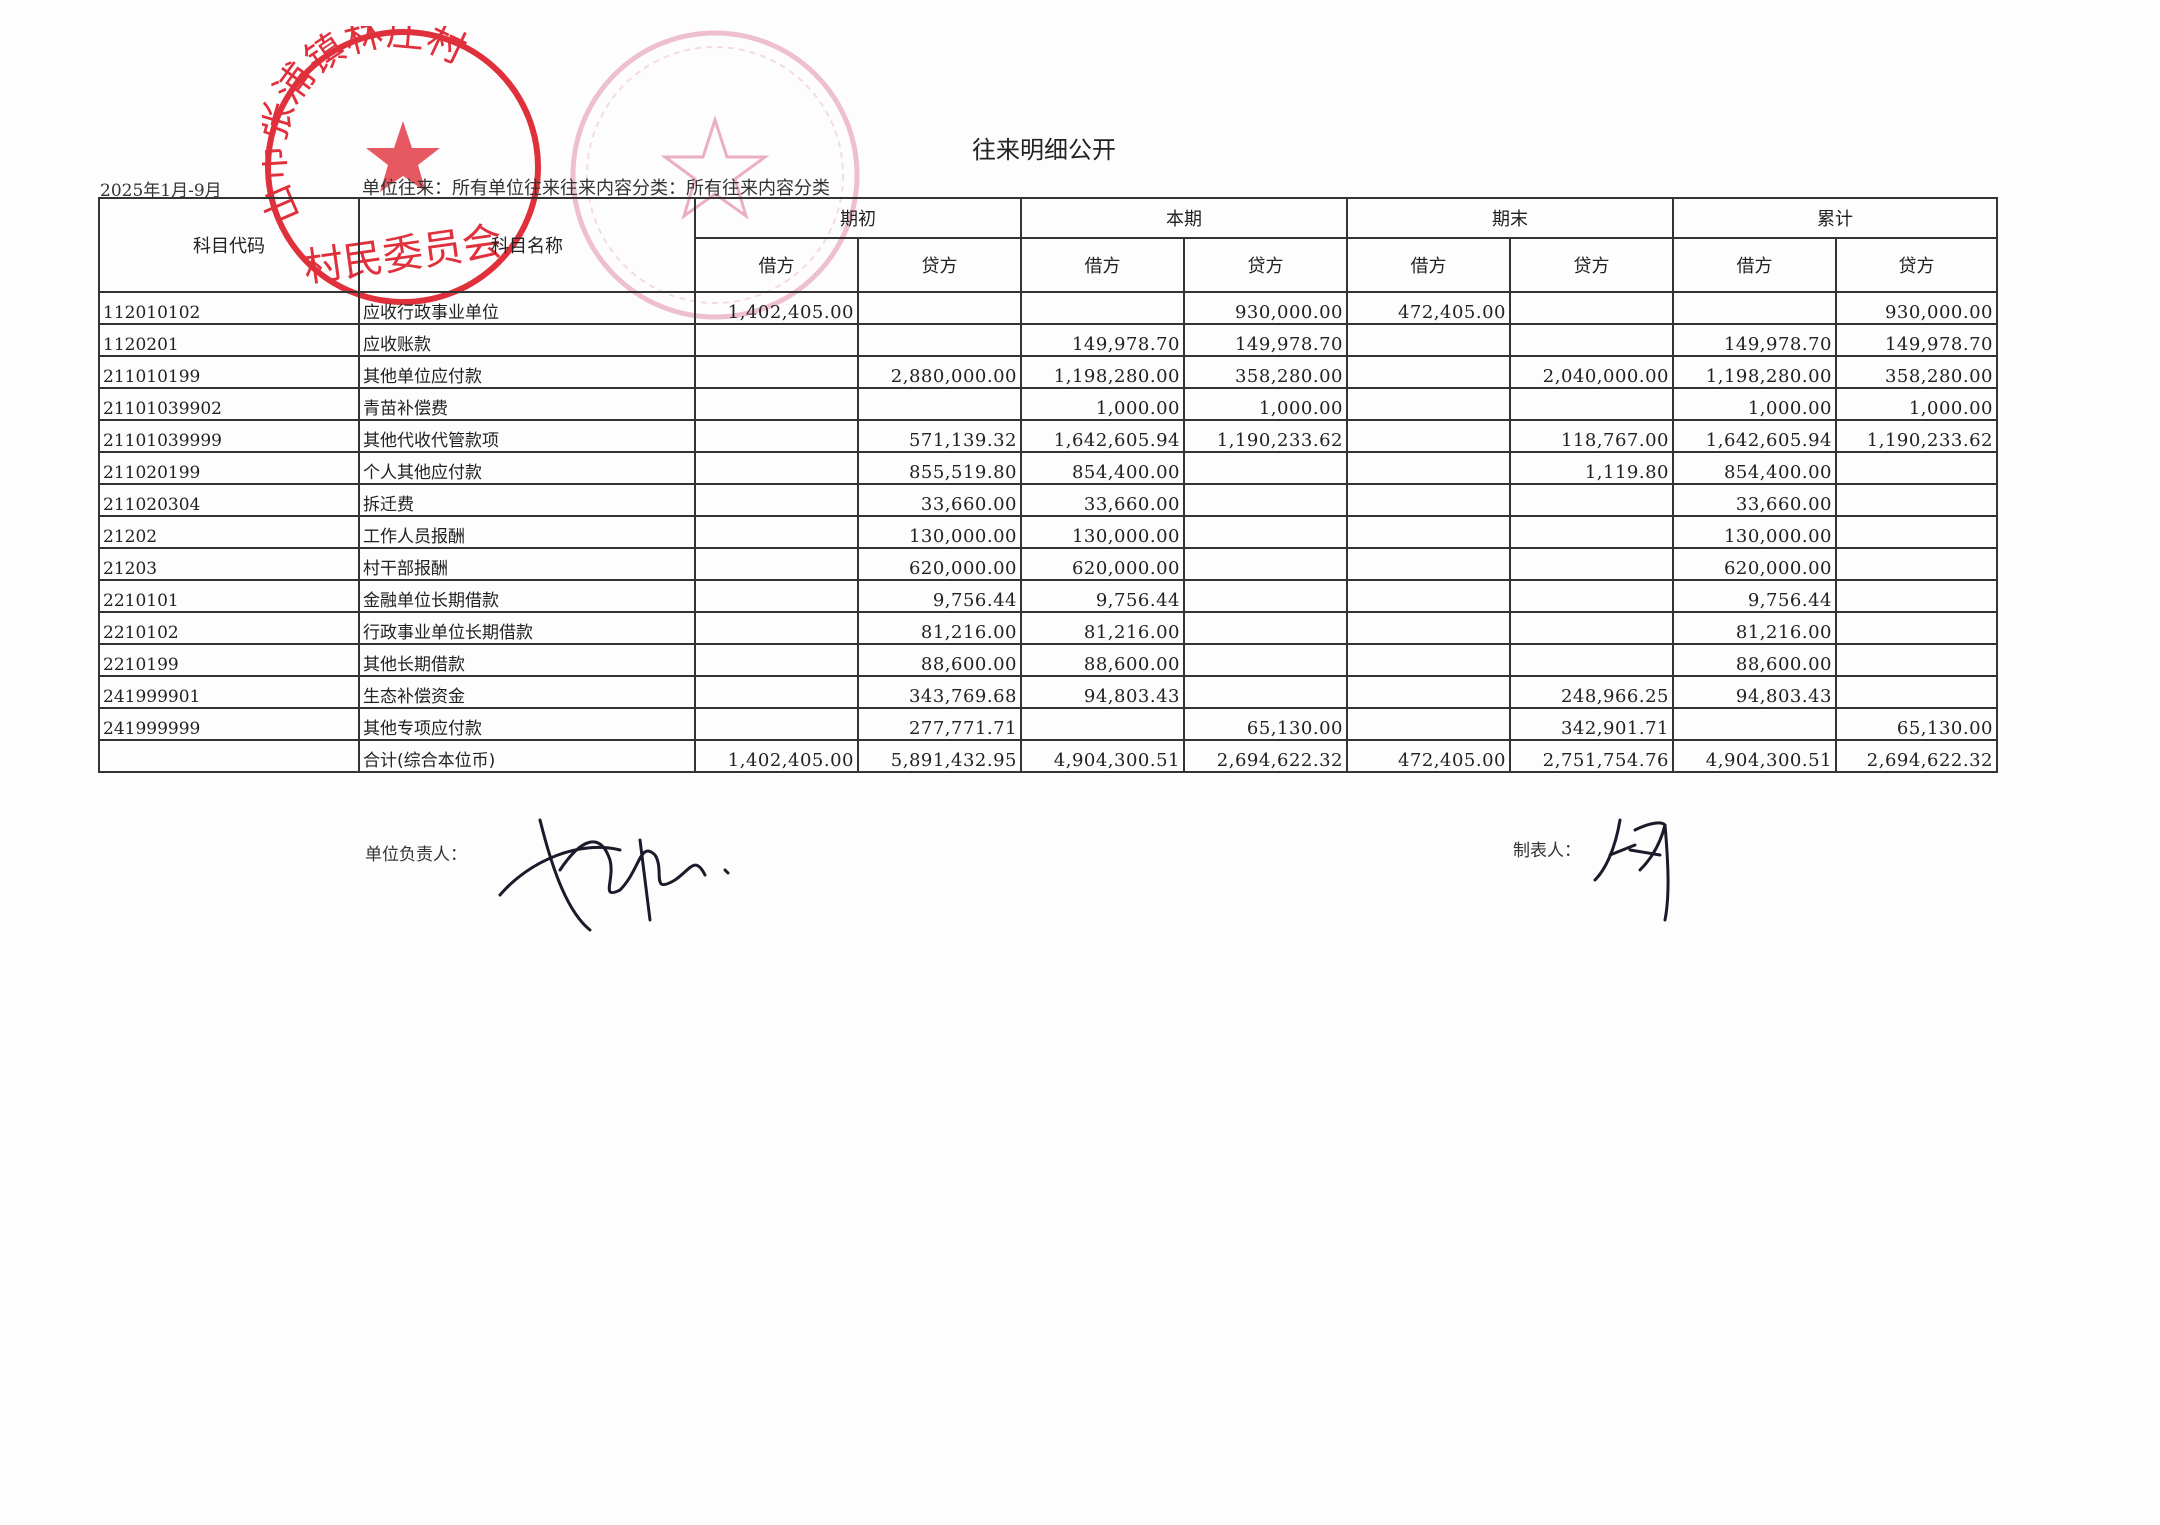 The width and height of the screenshot is (2160, 1525). What do you see at coordinates (527, 468) in the screenshot?
I see `account-name: 个人其他应付款` at bounding box center [527, 468].